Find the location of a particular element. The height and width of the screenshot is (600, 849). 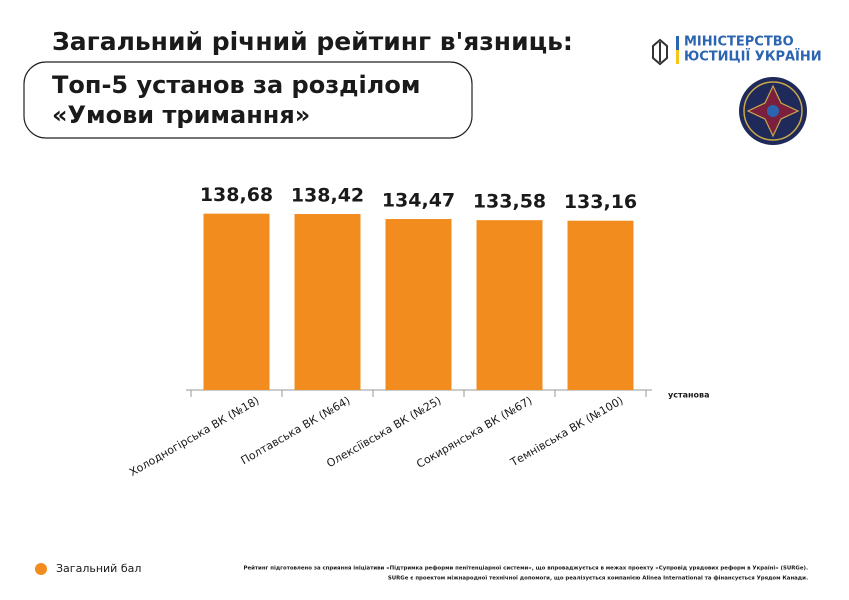

value-label: 138,42 is located at coordinates (327, 196).